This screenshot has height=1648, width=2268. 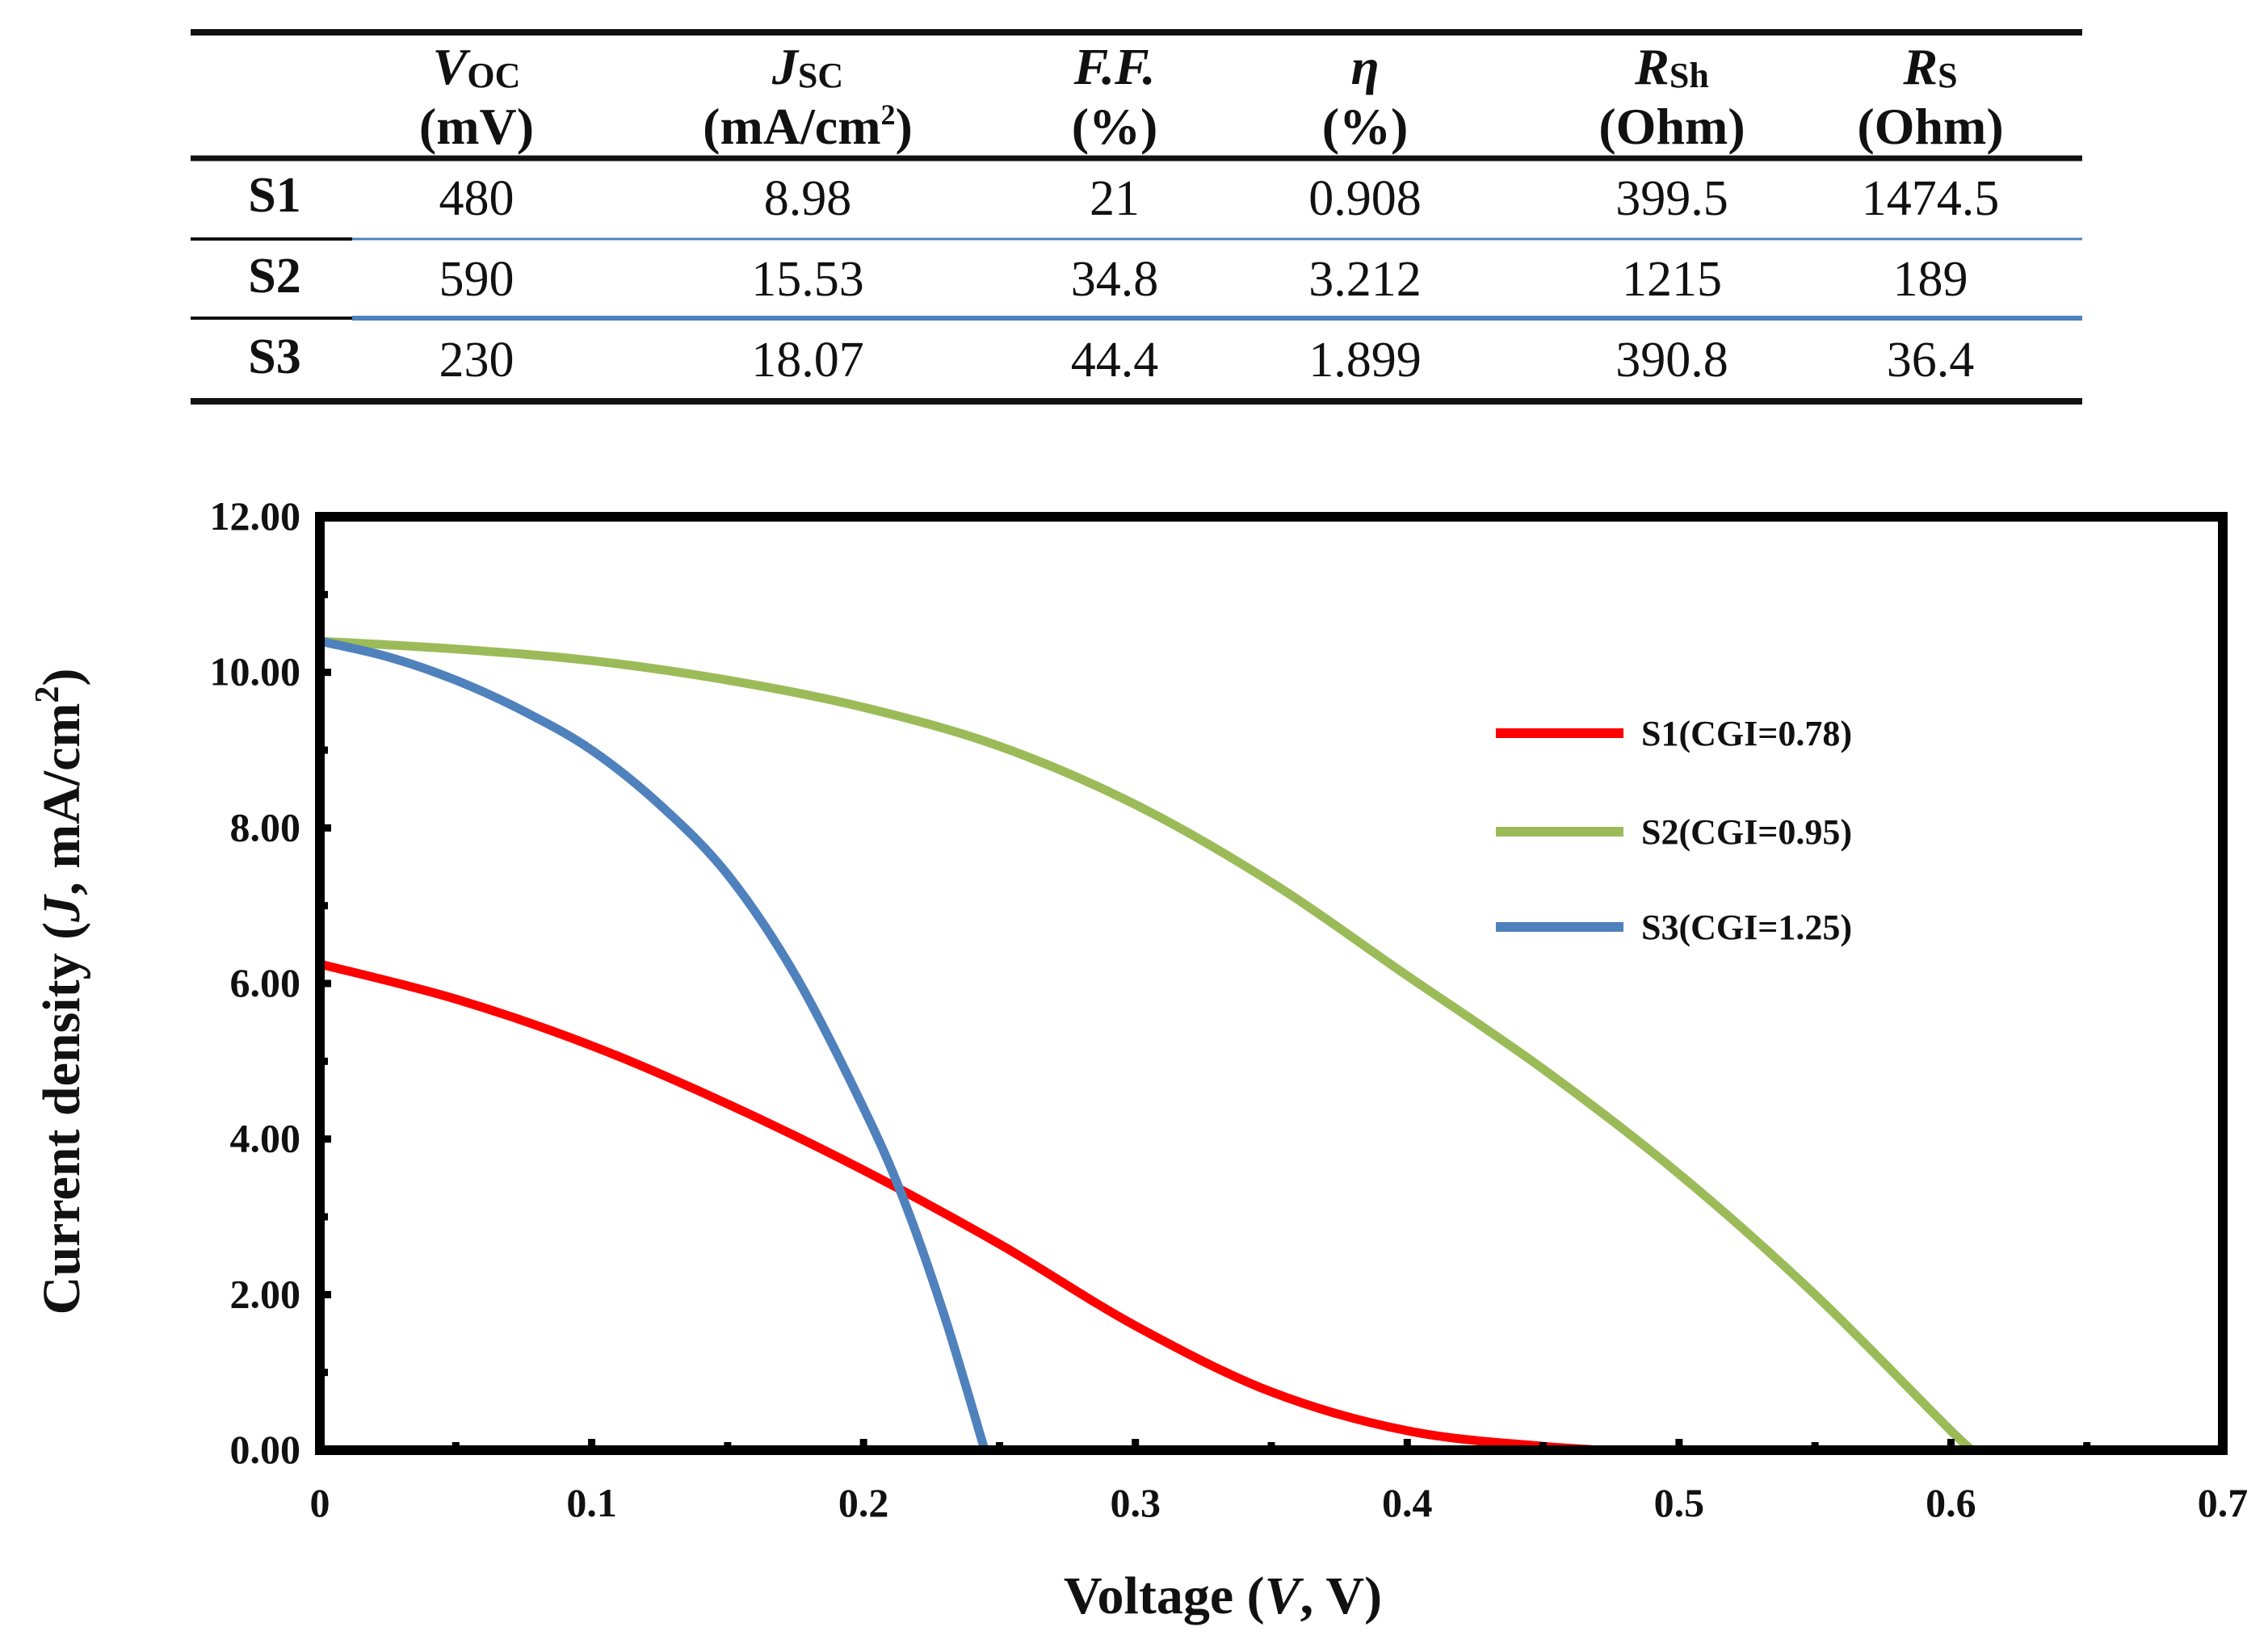 What do you see at coordinates (655, 1046) in the screenshot?
I see `series-line-s3` at bounding box center [655, 1046].